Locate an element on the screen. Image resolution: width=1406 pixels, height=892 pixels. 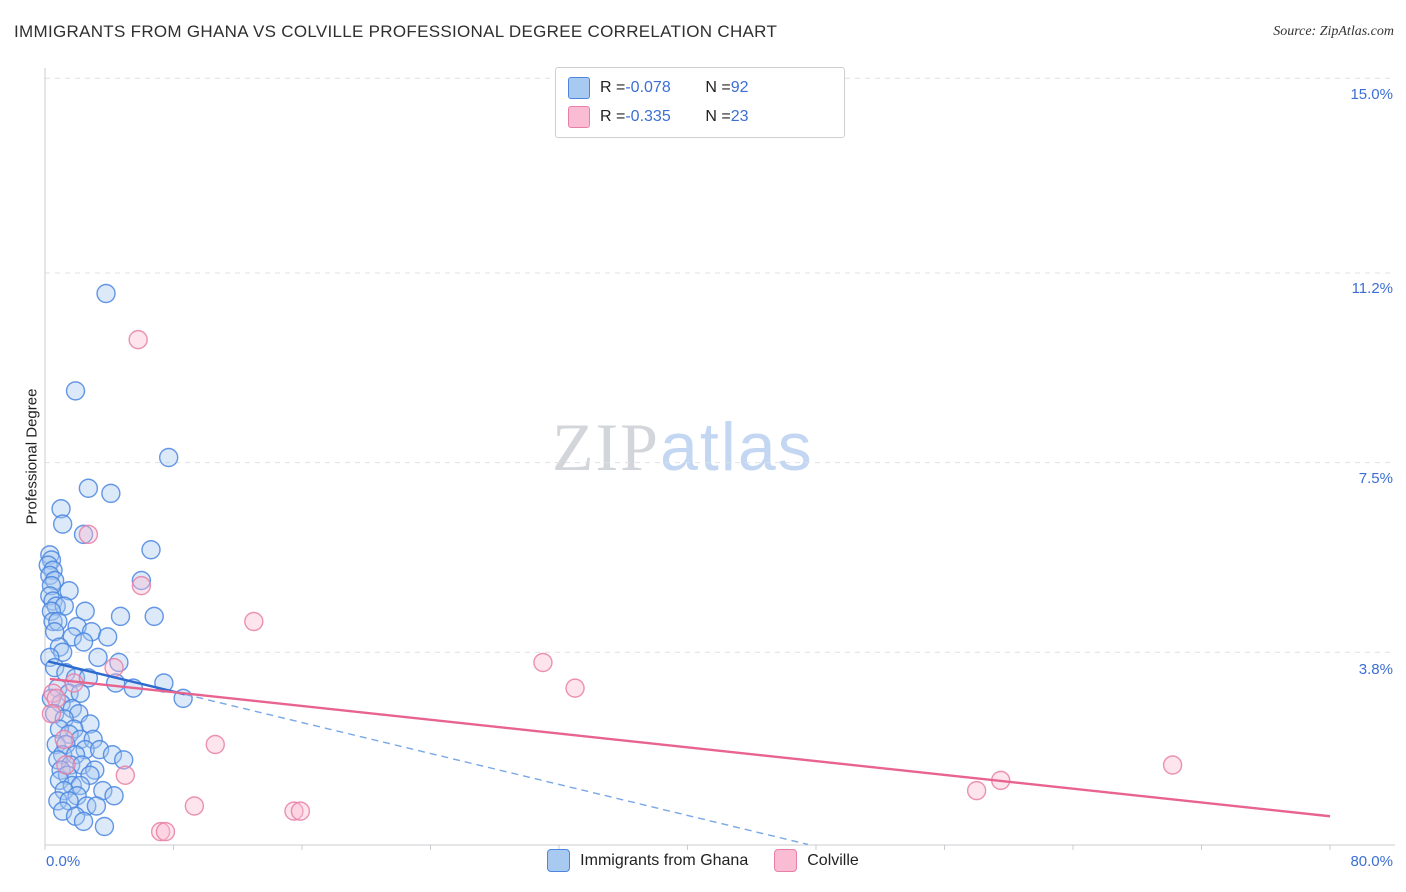
y-axis-label: Professional Degree is located at coordinates (32, 456).